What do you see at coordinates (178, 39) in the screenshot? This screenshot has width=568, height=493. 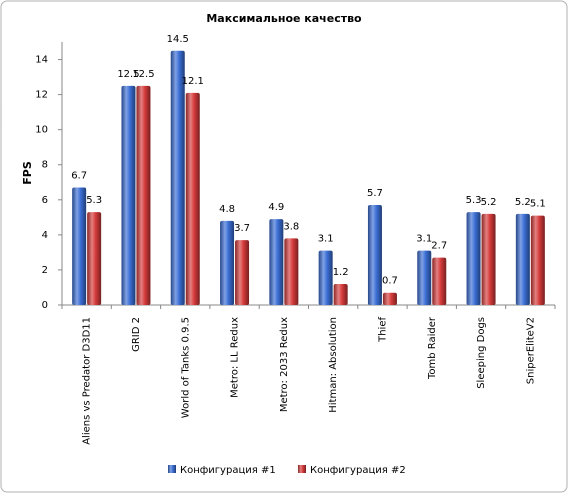 I see `value-label: 14.5` at bounding box center [178, 39].